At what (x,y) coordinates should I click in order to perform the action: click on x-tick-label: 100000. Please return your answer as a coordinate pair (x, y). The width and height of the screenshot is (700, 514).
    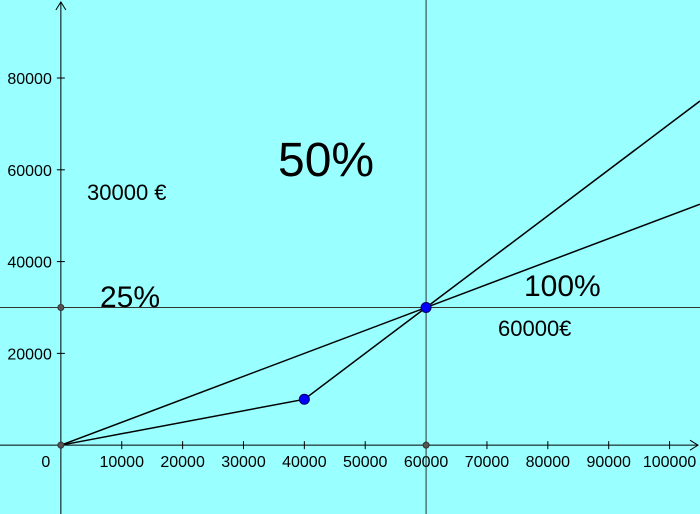
    Looking at the image, I should click on (669, 462).